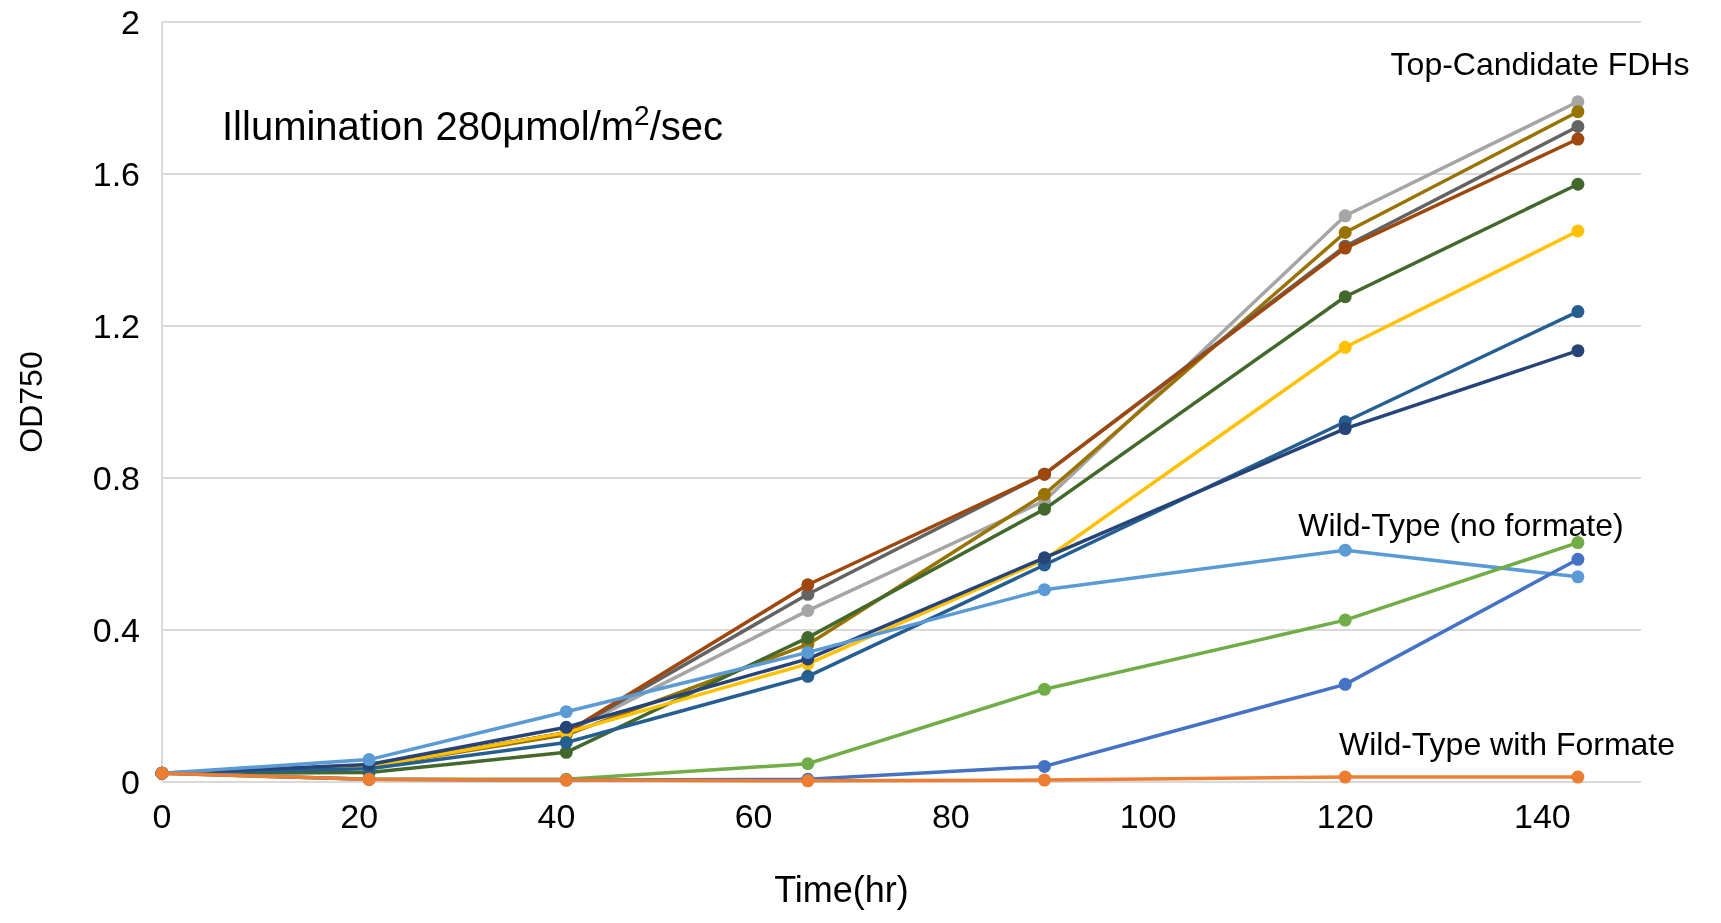 This screenshot has width=1721, height=923. Describe the element at coordinates (31, 402) in the screenshot. I see `y-axis-title: OD750` at that location.